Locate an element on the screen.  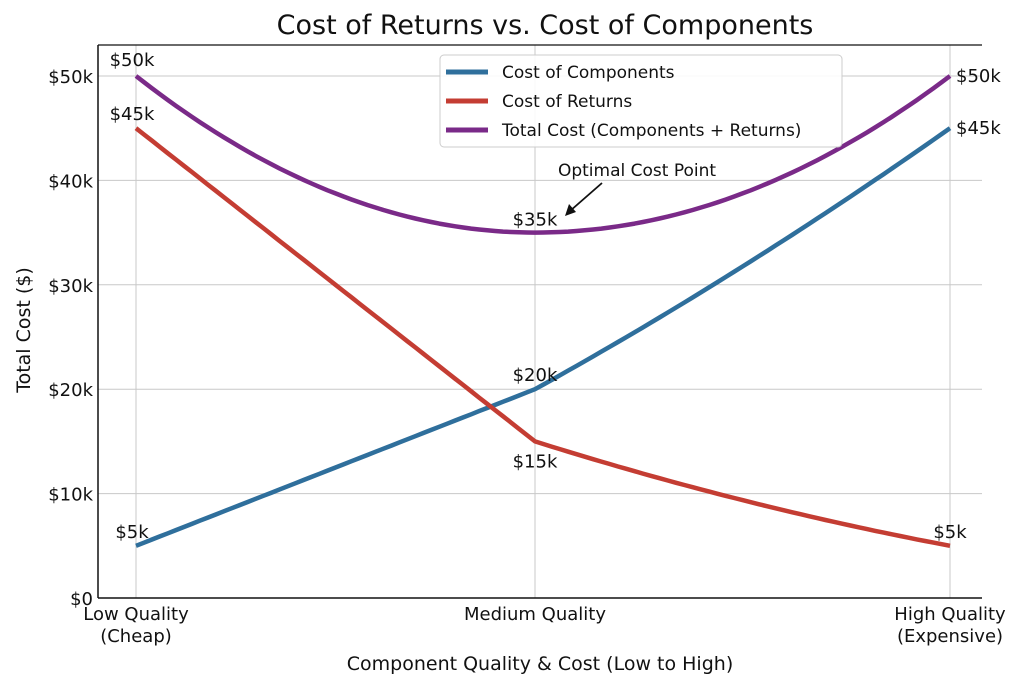
data-label: $35k is located at coordinates (535, 220).